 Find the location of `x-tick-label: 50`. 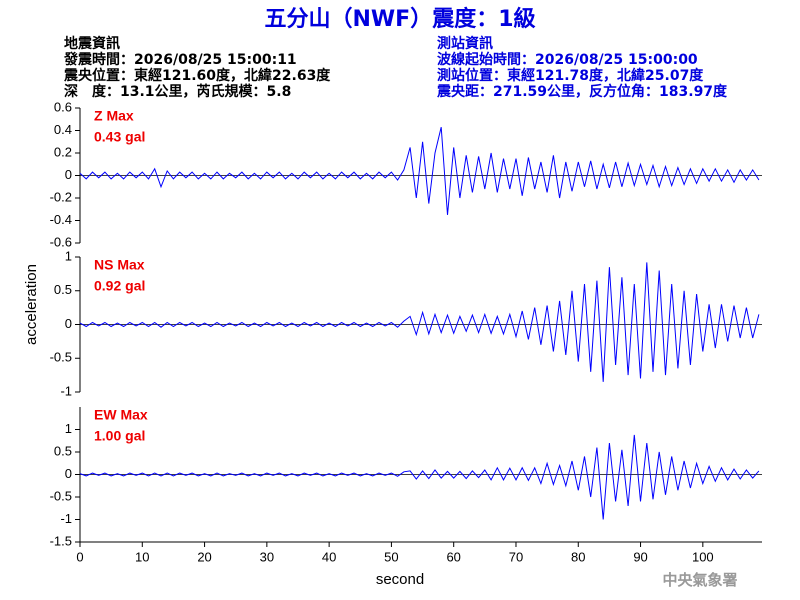

x-tick-label: 50 is located at coordinates (391, 556).